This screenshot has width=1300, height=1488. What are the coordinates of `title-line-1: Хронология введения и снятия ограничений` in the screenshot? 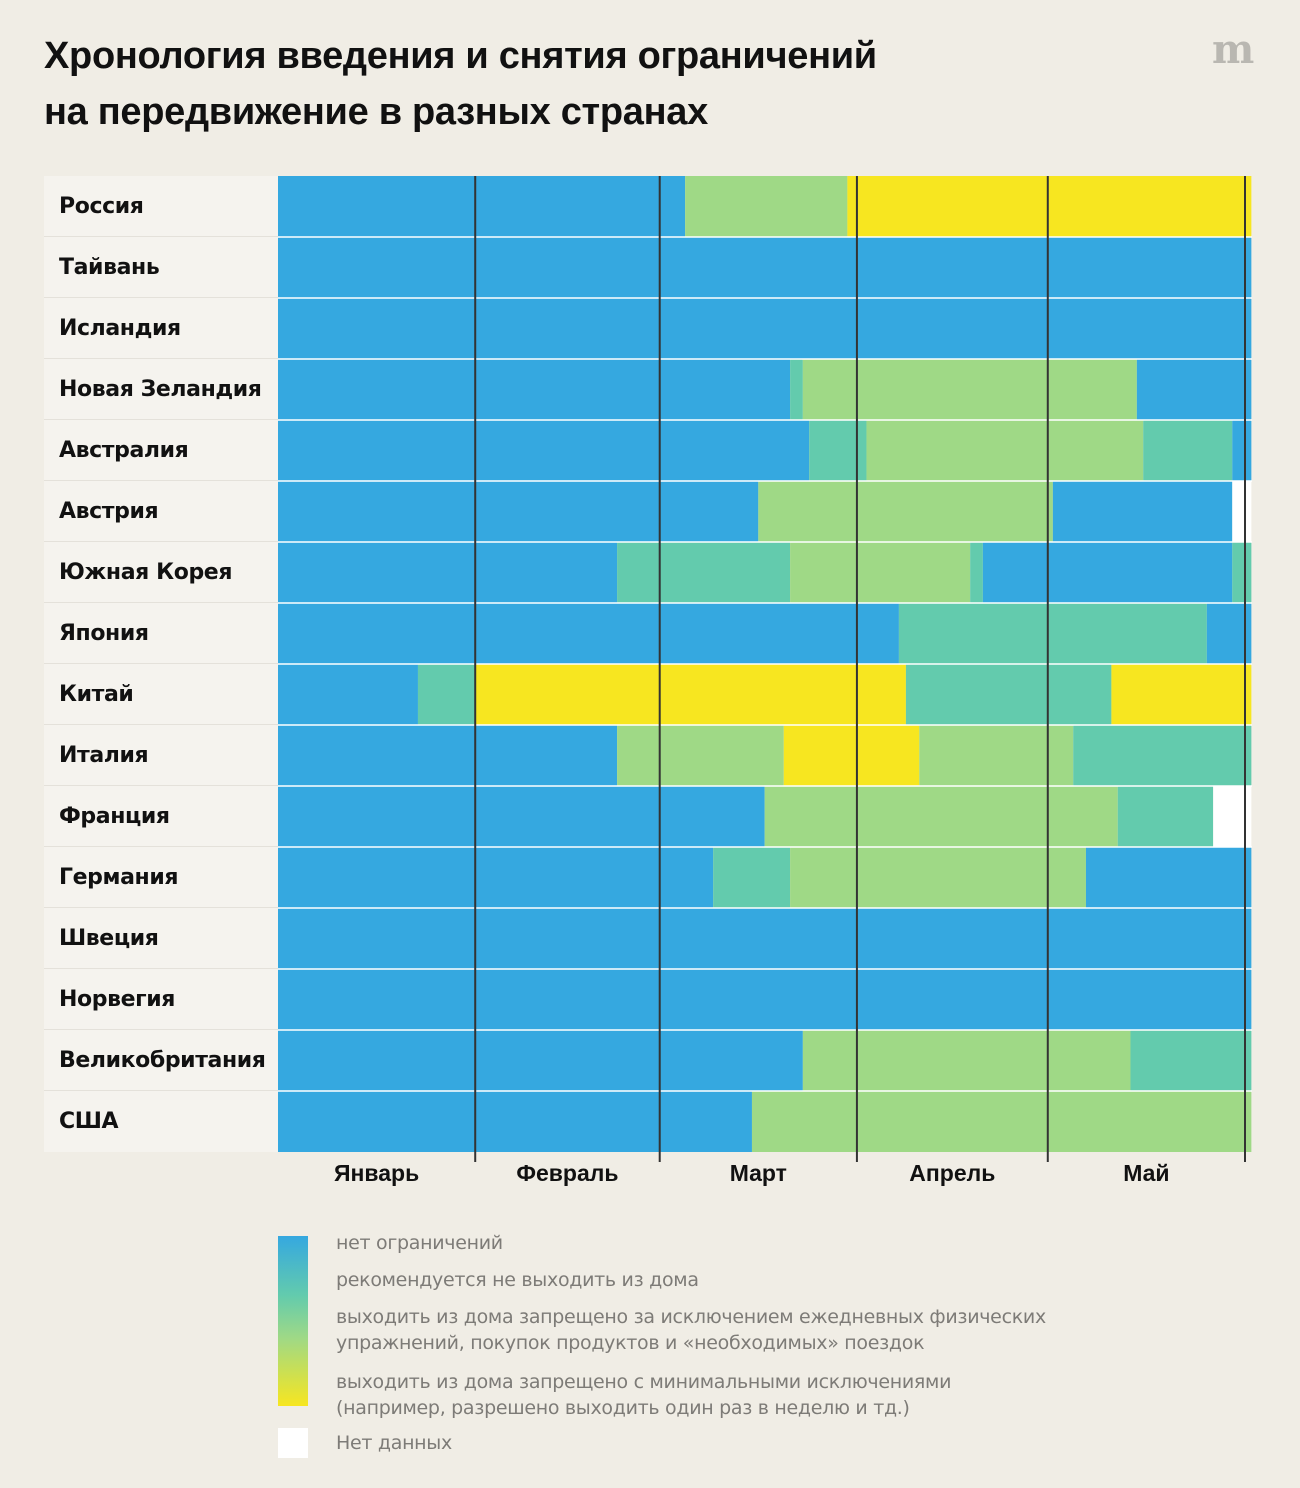 It's located at (460, 56).